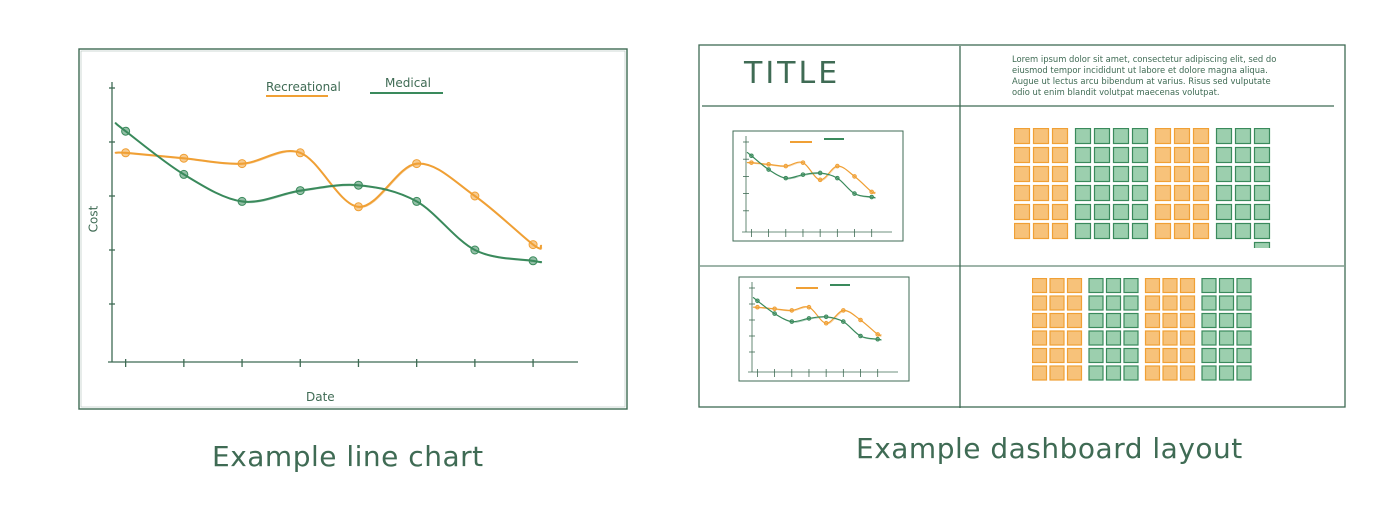 This screenshot has width=1400, height=506. Describe the element at coordinates (348, 456) in the screenshot. I see `caption-line-chart: Example line chart` at that location.